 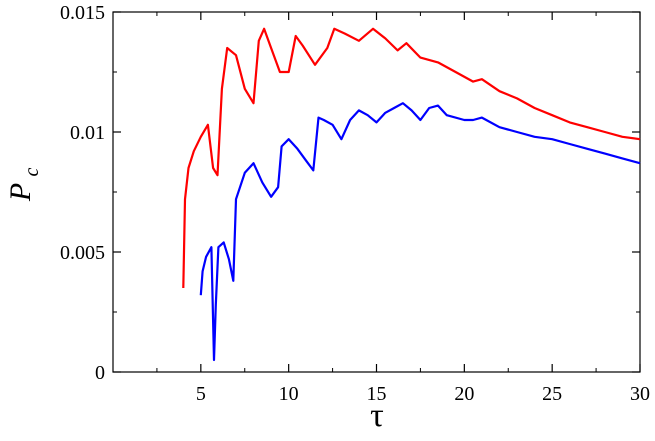 What do you see at coordinates (87, 133) in the screenshot?
I see `y-tick-label: 0.01` at bounding box center [87, 133].